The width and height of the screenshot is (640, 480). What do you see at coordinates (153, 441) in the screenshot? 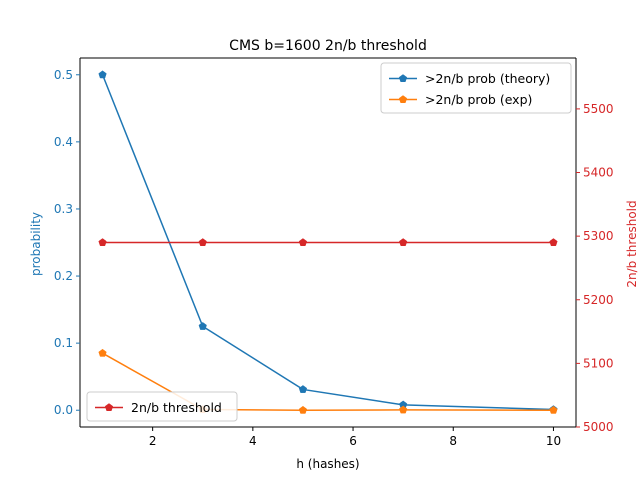
I see `x-tick-label-0: 2` at bounding box center [153, 441].